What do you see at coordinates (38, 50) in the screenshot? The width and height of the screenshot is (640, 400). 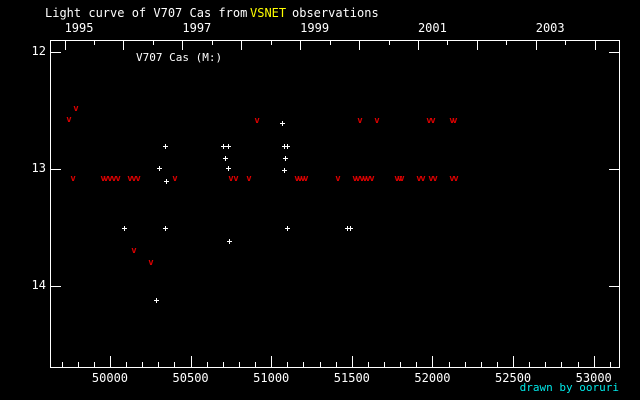 I see `left-axis-tick-label: 12` at bounding box center [38, 50].